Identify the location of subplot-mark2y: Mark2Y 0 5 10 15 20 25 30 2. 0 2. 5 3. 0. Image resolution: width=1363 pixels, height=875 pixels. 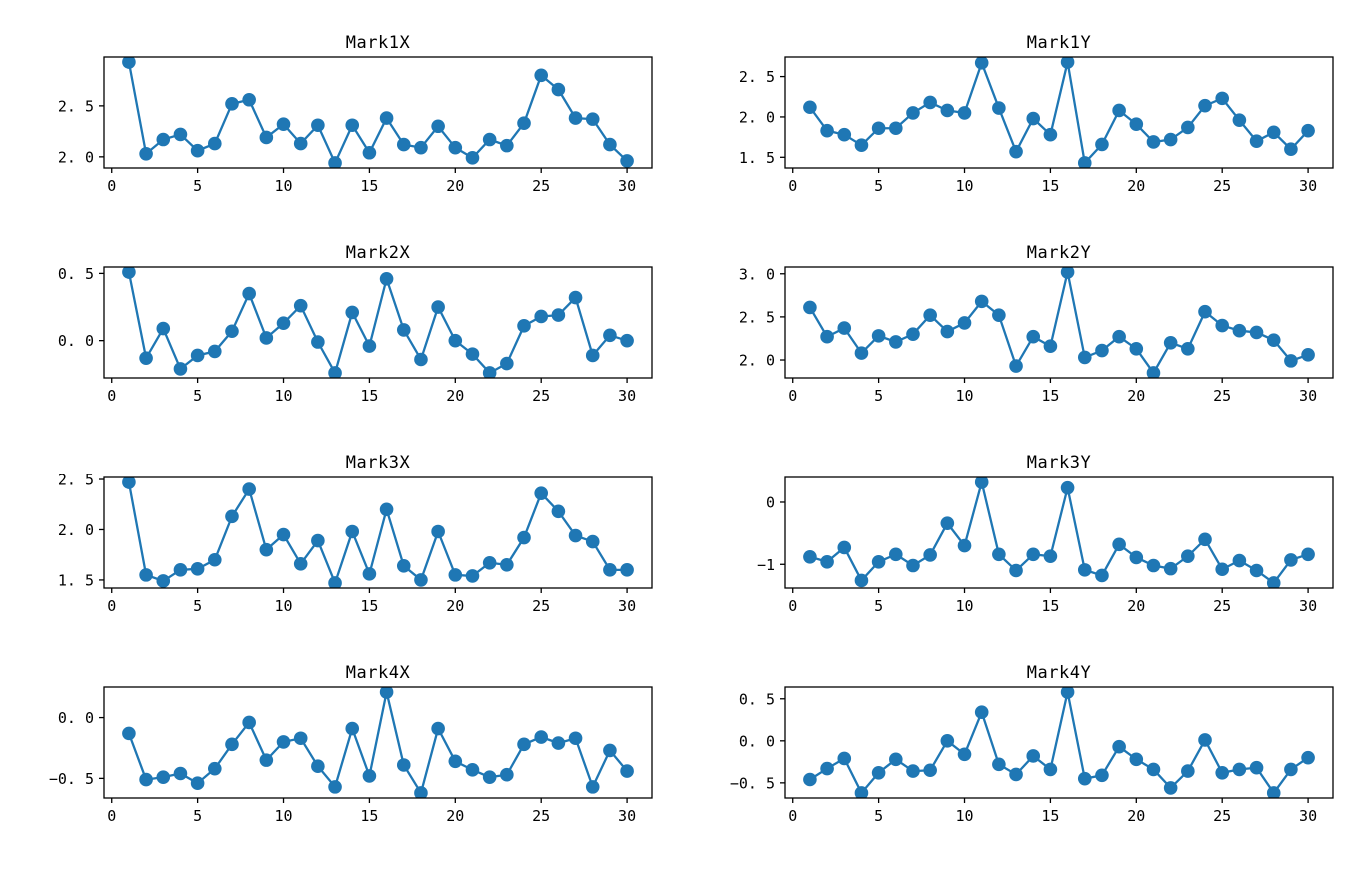
(1021, 333).